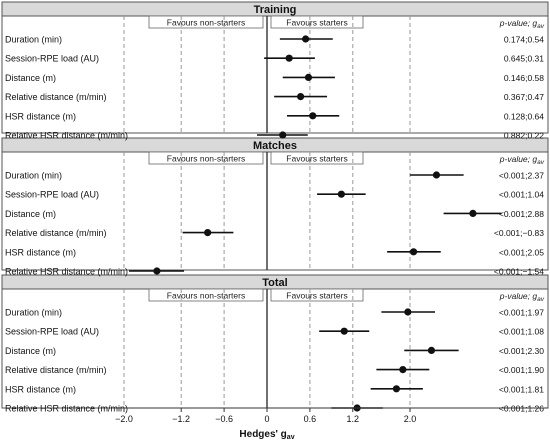 The width and height of the screenshot is (550, 444). Describe the element at coordinates (524, 78) in the screenshot. I see `row-stat: 0.146;0.58` at that location.